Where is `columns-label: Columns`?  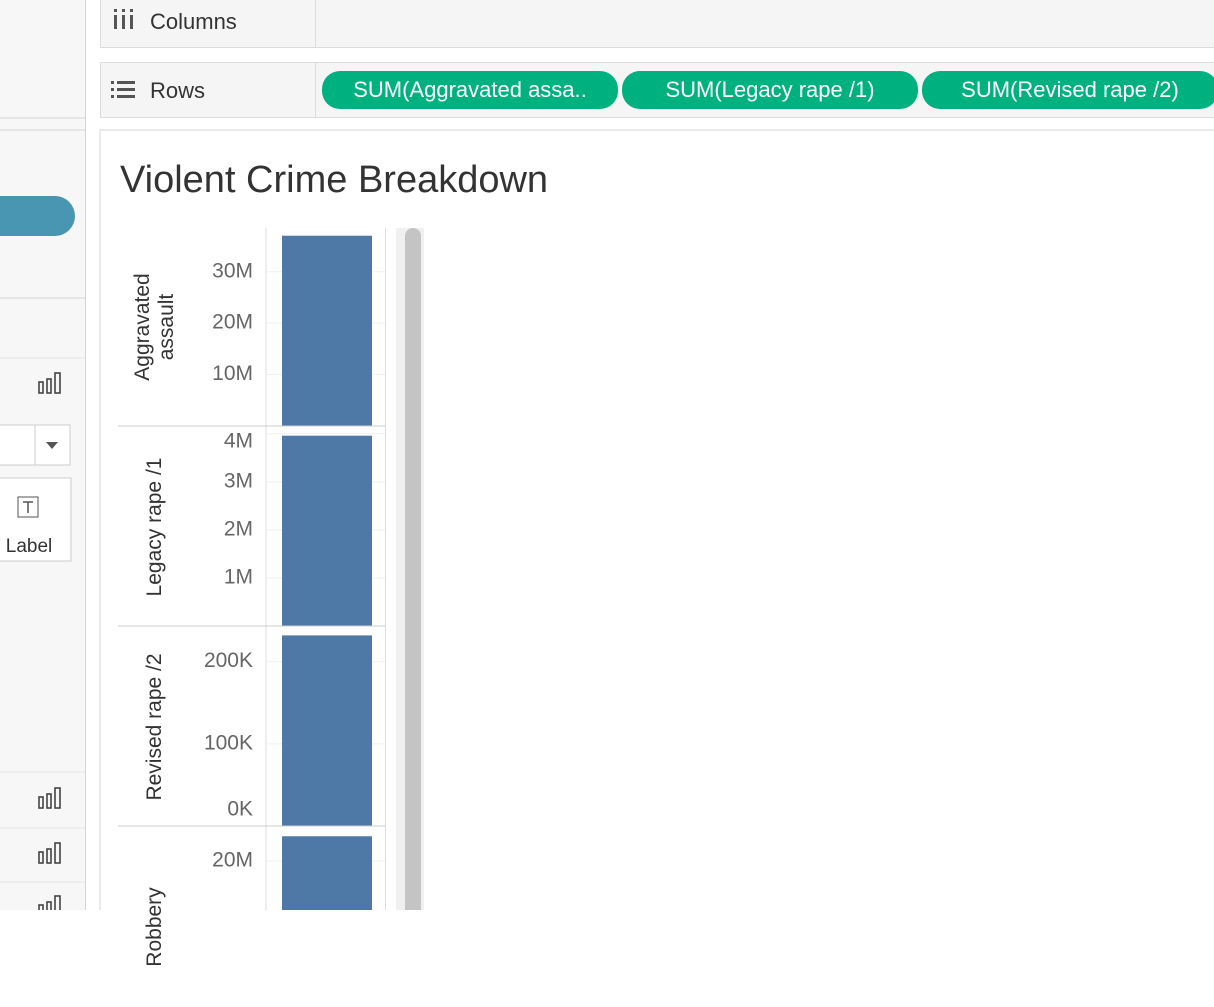
columns-label: Columns is located at coordinates (193, 21).